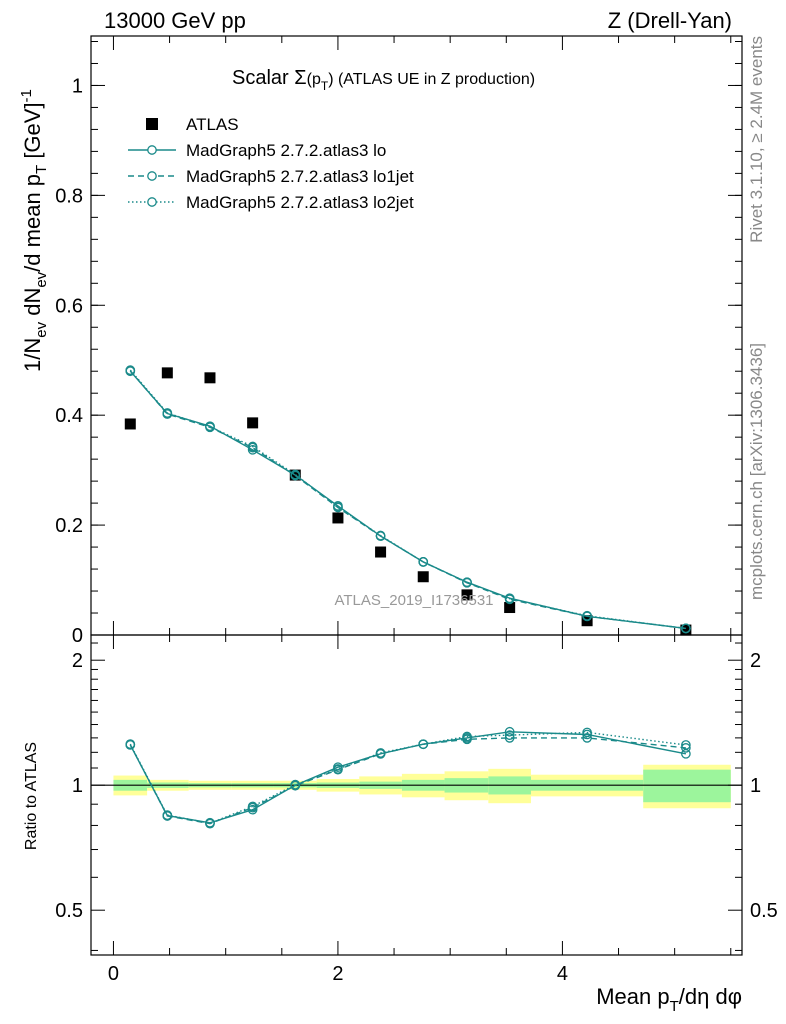 The width and height of the screenshot is (786, 1024). I want to click on legend-label: ATLAS, so click(212, 124).